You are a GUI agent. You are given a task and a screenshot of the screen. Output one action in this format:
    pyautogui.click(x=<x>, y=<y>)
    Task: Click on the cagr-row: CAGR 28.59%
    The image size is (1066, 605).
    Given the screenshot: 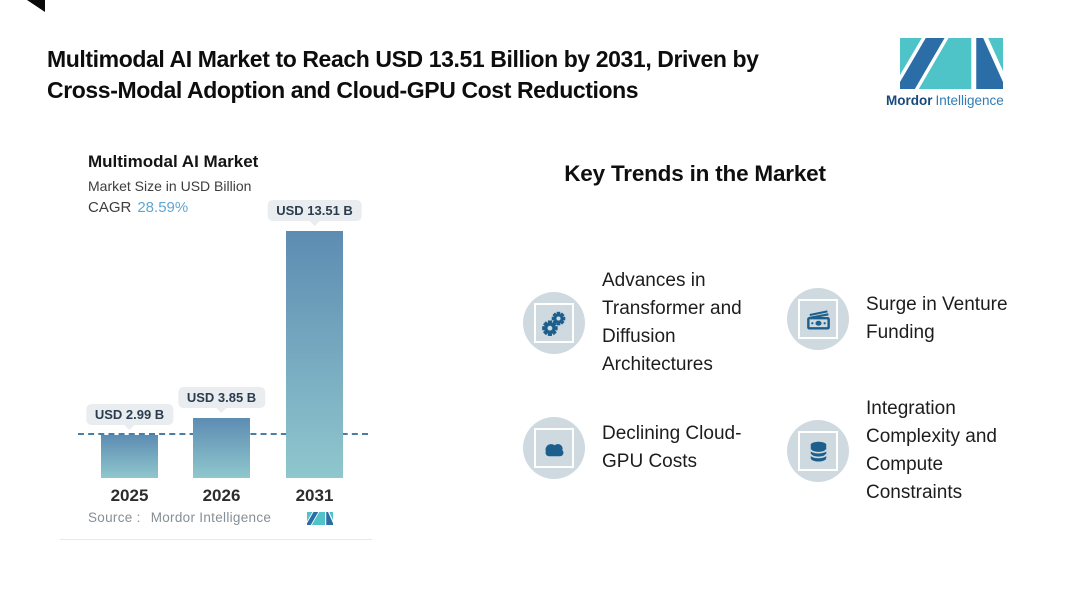 What is the action you would take?
    pyautogui.click(x=138, y=207)
    